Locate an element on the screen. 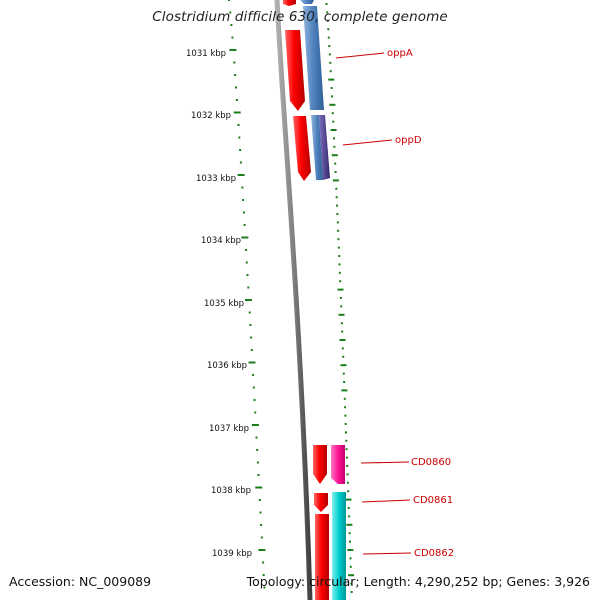 Image resolution: width=600 pixels, height=600 pixels. gene-label-lines is located at coordinates (373, 303).